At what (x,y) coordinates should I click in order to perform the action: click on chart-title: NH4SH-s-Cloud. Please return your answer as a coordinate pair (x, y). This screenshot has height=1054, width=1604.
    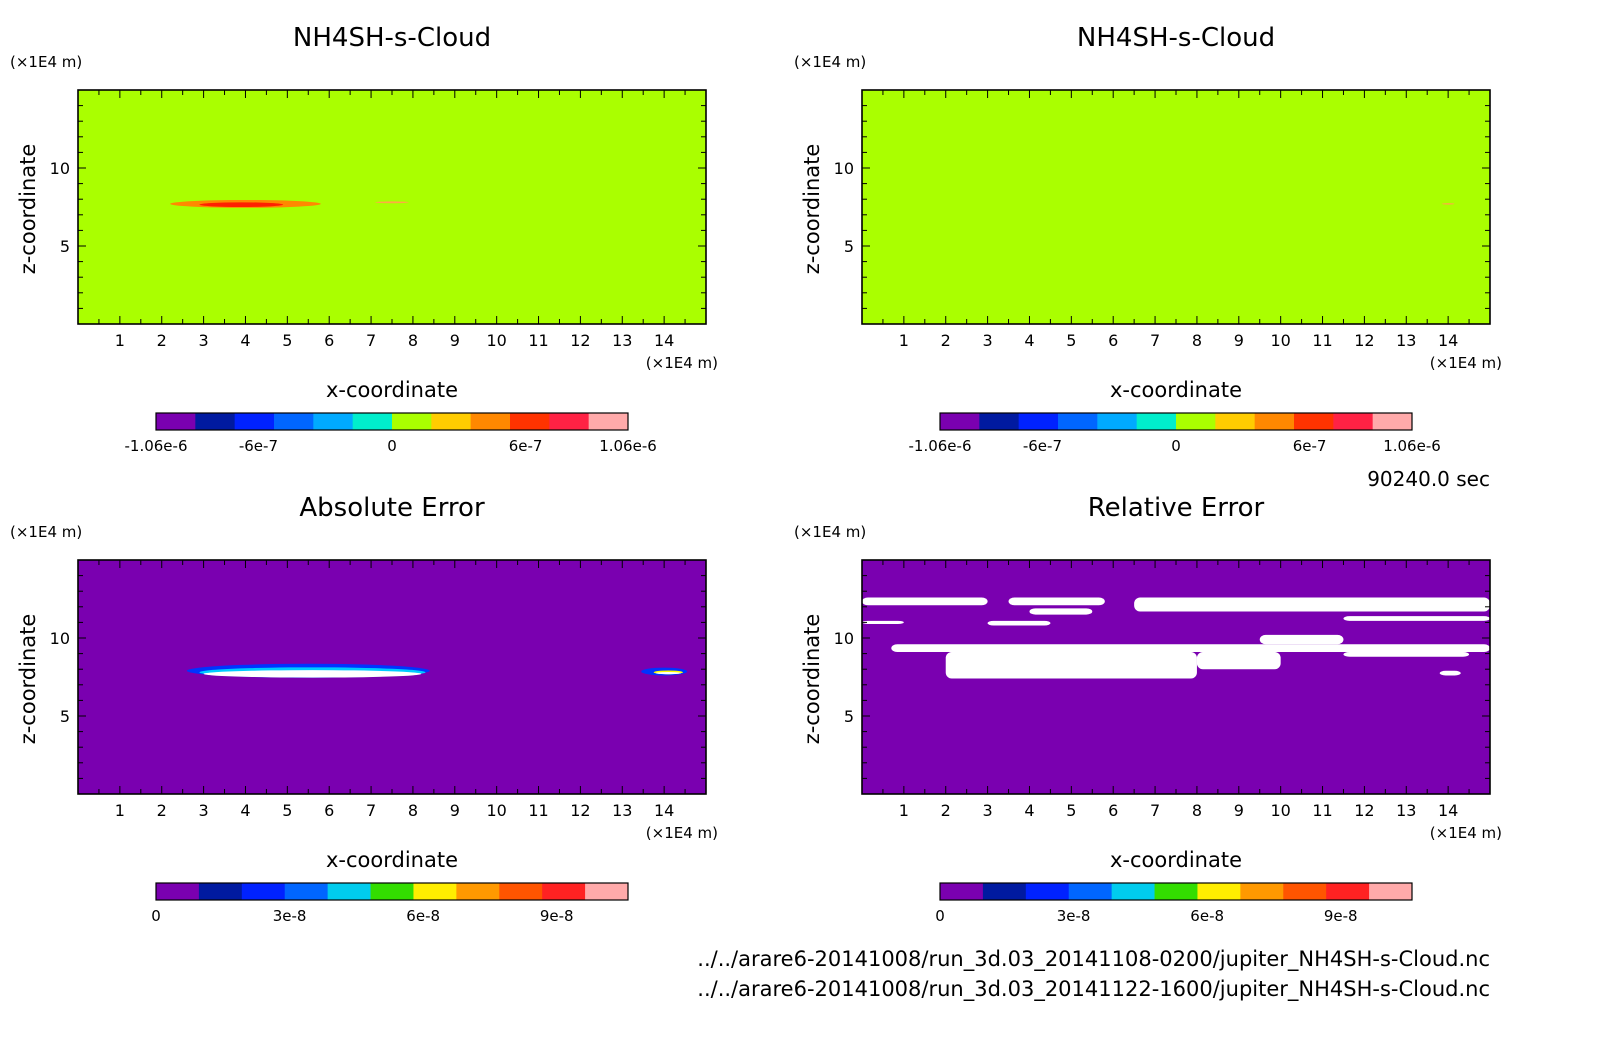
    Looking at the image, I should click on (1176, 38).